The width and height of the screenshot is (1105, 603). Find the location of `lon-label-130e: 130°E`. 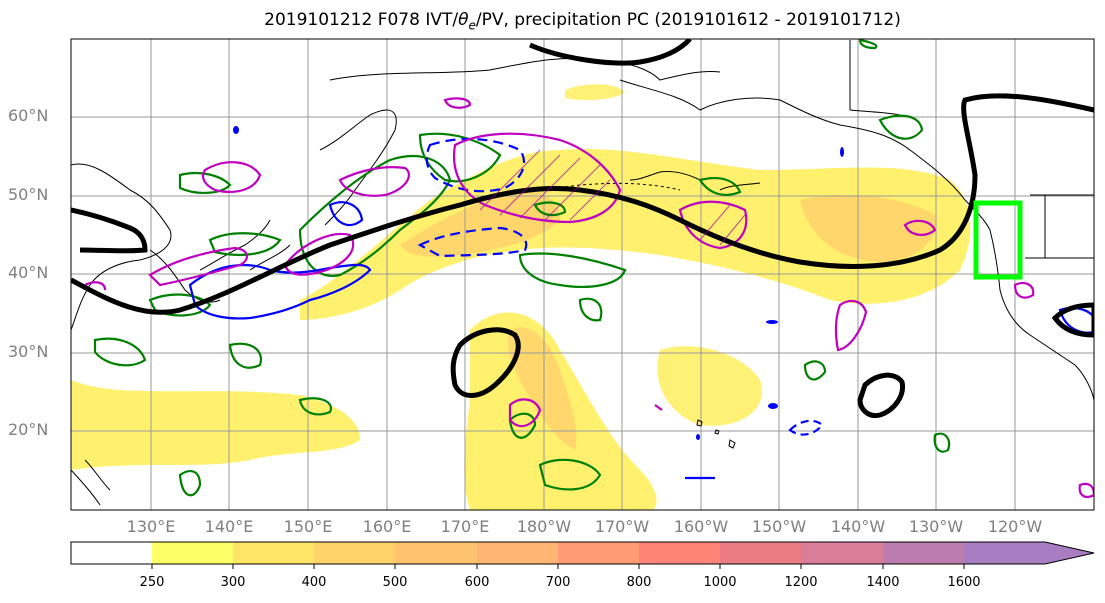

lon-label-130e: 130°E is located at coordinates (151, 526).